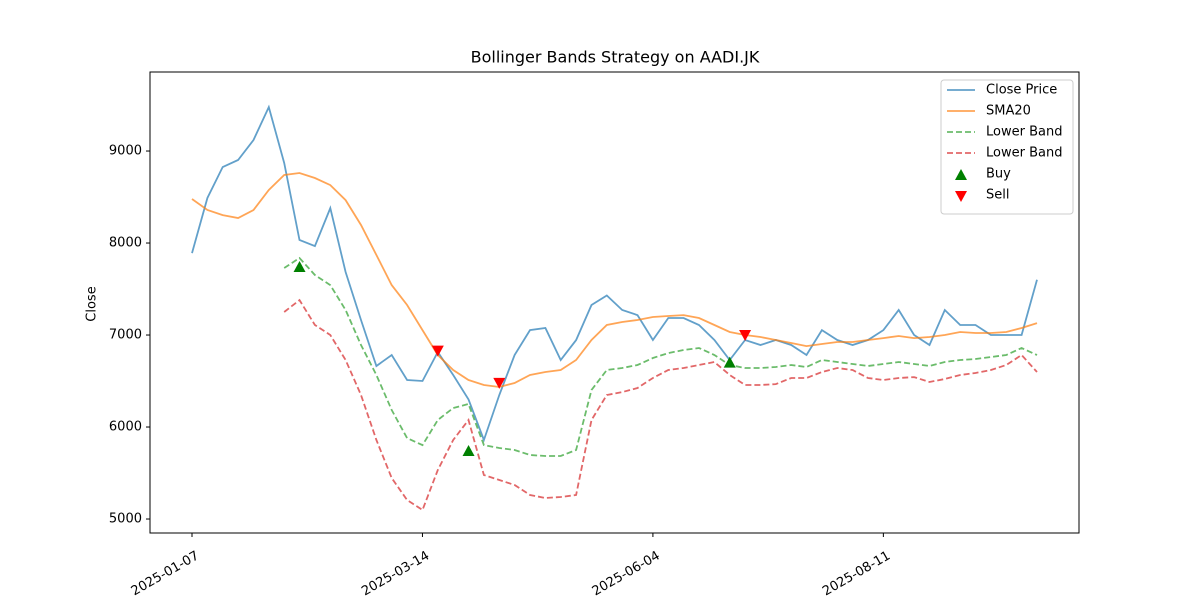 This screenshot has width=1200, height=604. I want to click on y-tick-label: 8000, so click(125, 243).